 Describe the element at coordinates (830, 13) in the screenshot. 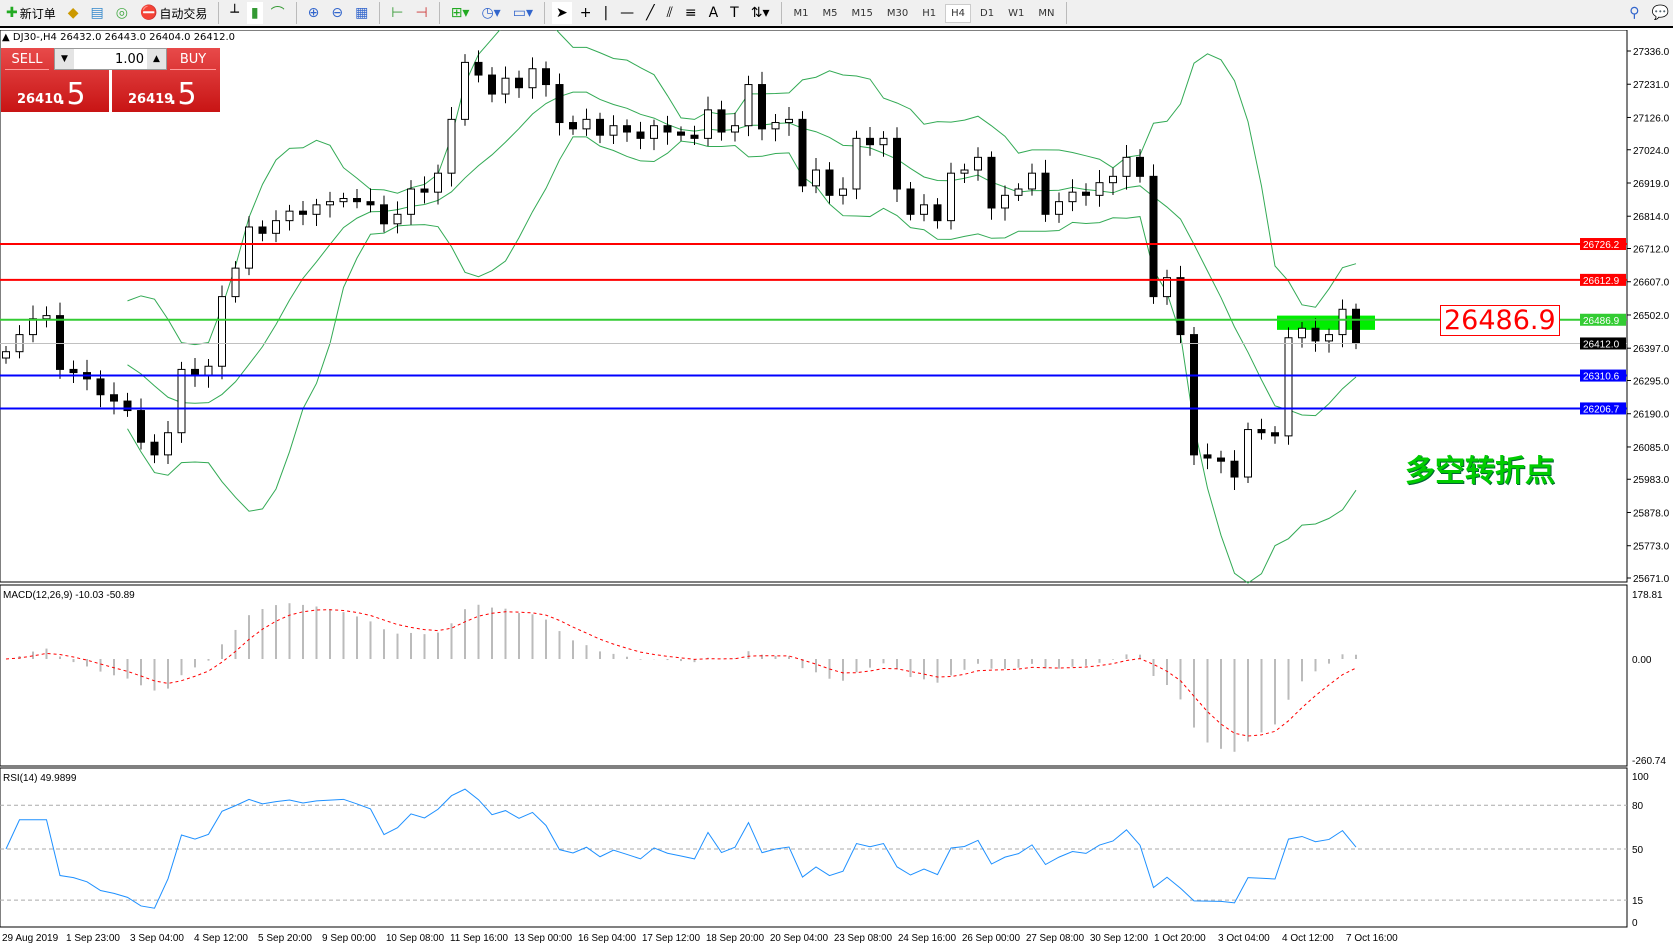

I see `tf-m5: M5` at that location.